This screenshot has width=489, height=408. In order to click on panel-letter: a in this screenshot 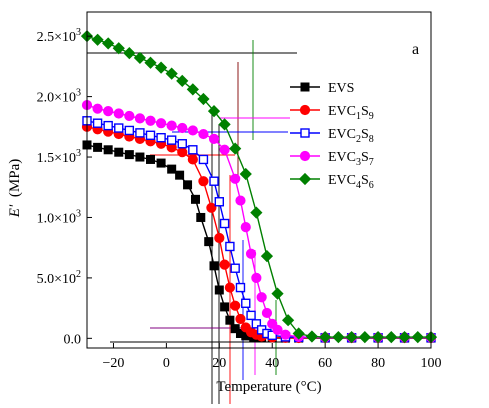, I will do `click(415, 49)`.